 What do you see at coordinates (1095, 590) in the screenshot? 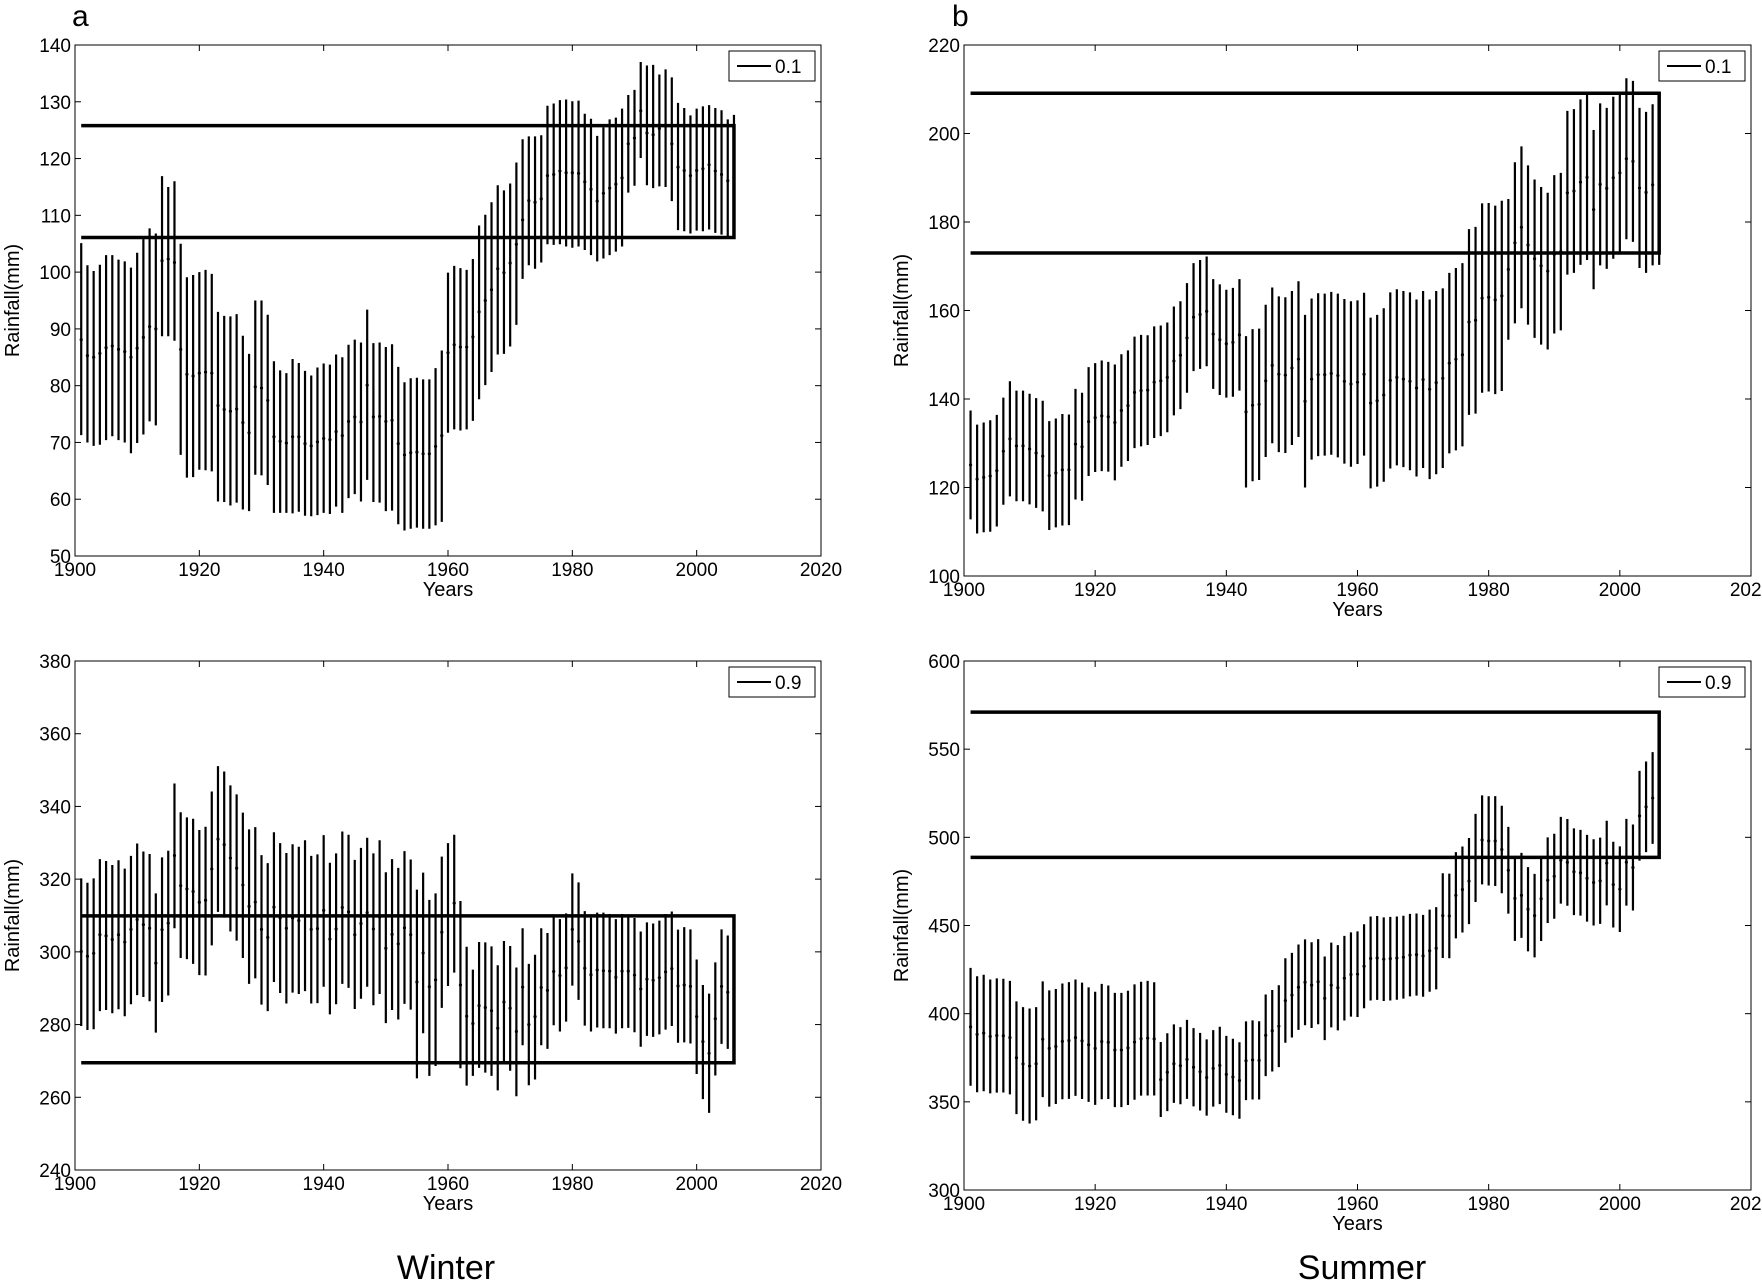
I see `x-tick-label: 1920` at bounding box center [1095, 590].